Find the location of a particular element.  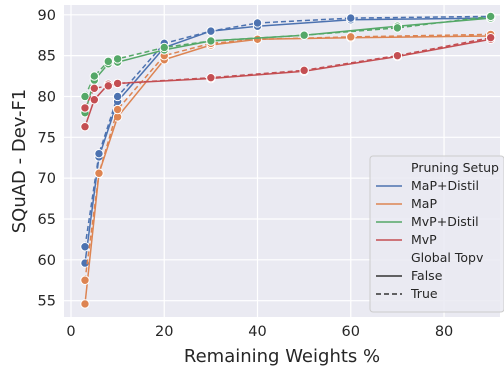

legend-label-false: False is located at coordinates (427, 275).